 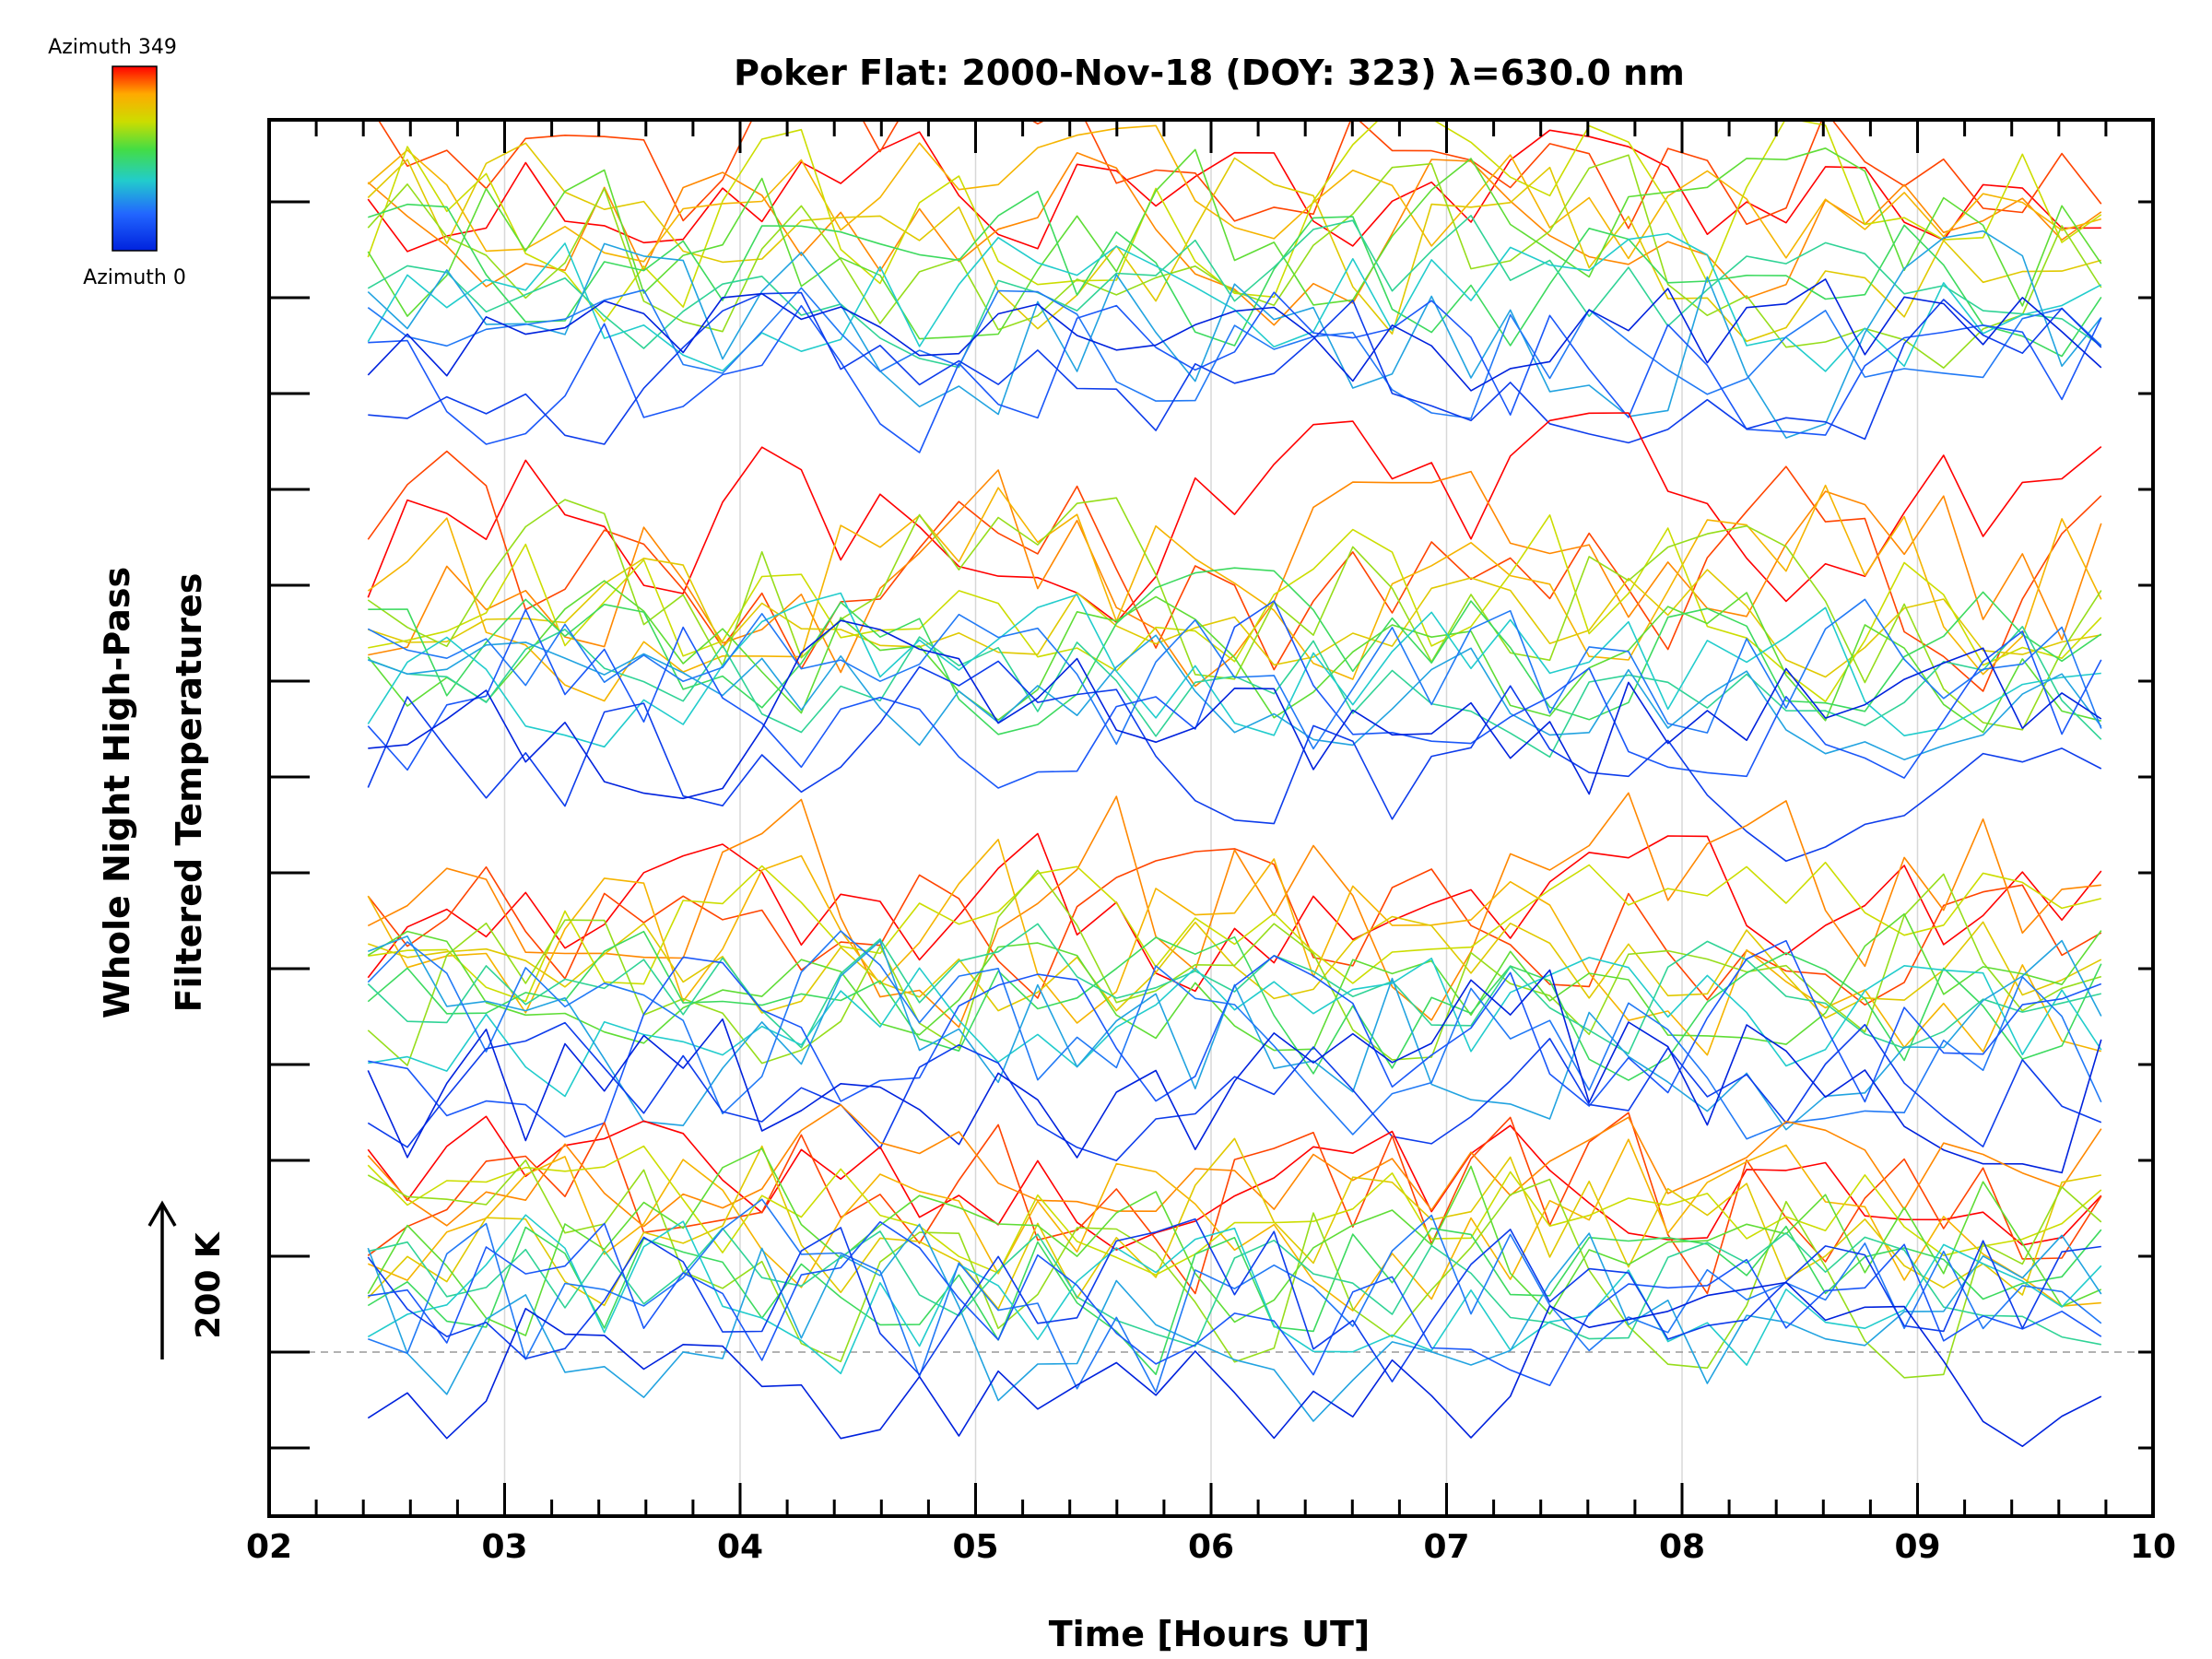 I want to click on y-axis-label-line2: Filtered Temperatures, so click(x=189, y=793).